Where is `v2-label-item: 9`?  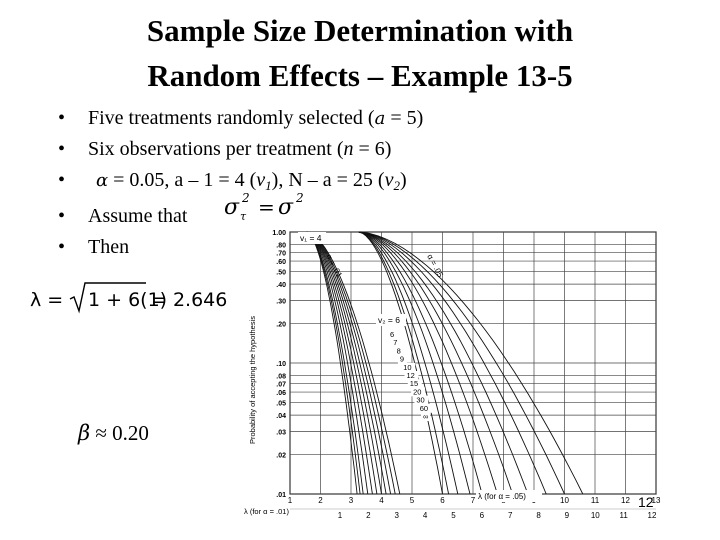 v2-label-item: 9 is located at coordinates (402, 359).